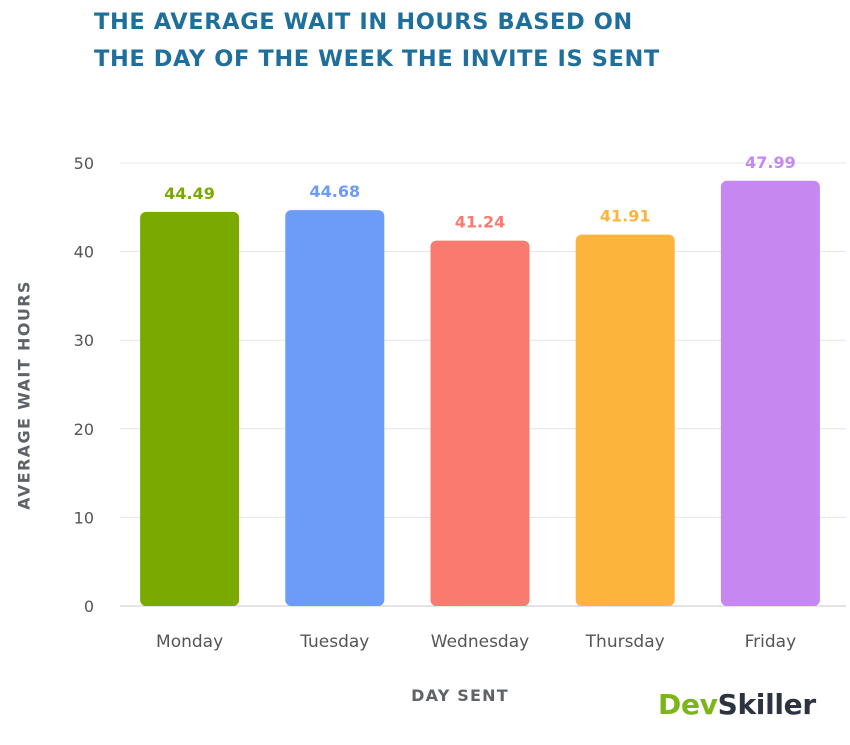 This screenshot has height=745, width=850. What do you see at coordinates (335, 408) in the screenshot?
I see `bar-tuesday` at bounding box center [335, 408].